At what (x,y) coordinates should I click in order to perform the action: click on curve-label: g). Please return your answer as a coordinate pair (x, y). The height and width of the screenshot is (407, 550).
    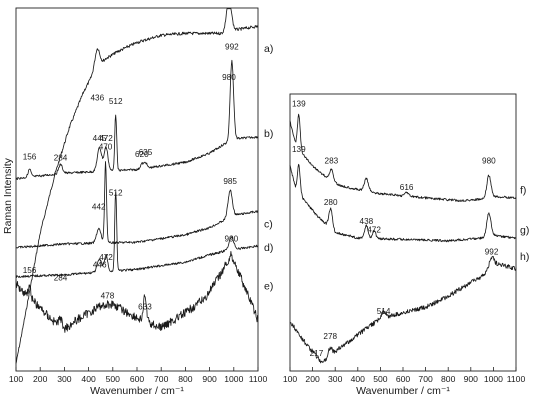
    Looking at the image, I should click on (524, 231).